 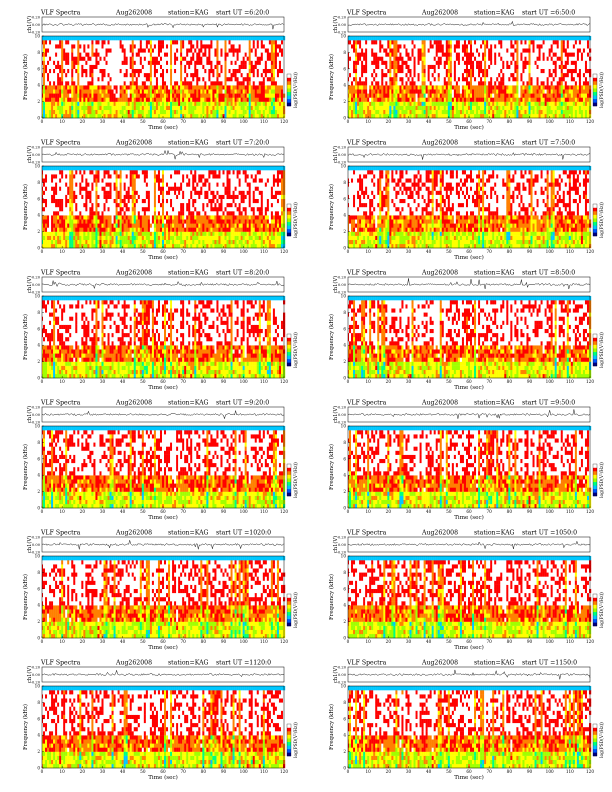 What do you see at coordinates (289, 100) in the screenshot?
I see `colorbar-swatch` at bounding box center [289, 100].